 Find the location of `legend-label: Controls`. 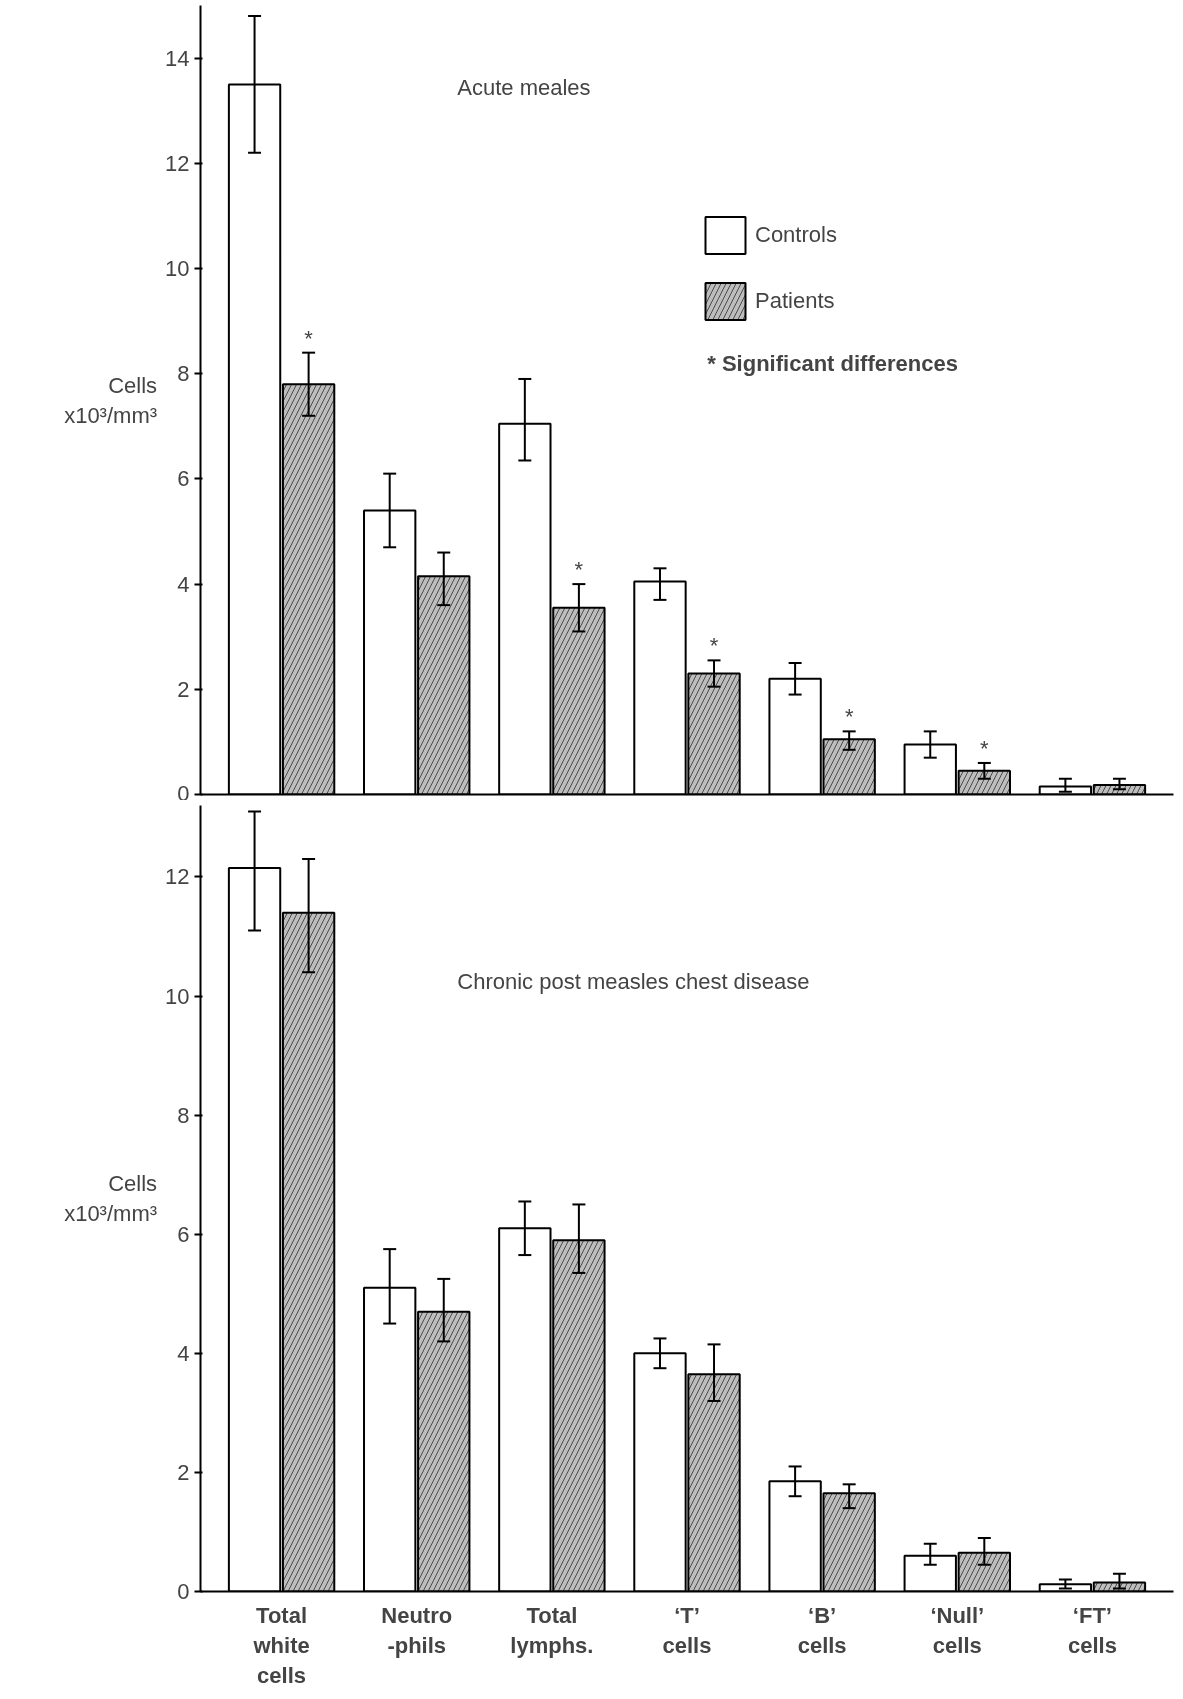

legend-label: Controls is located at coordinates (796, 235).